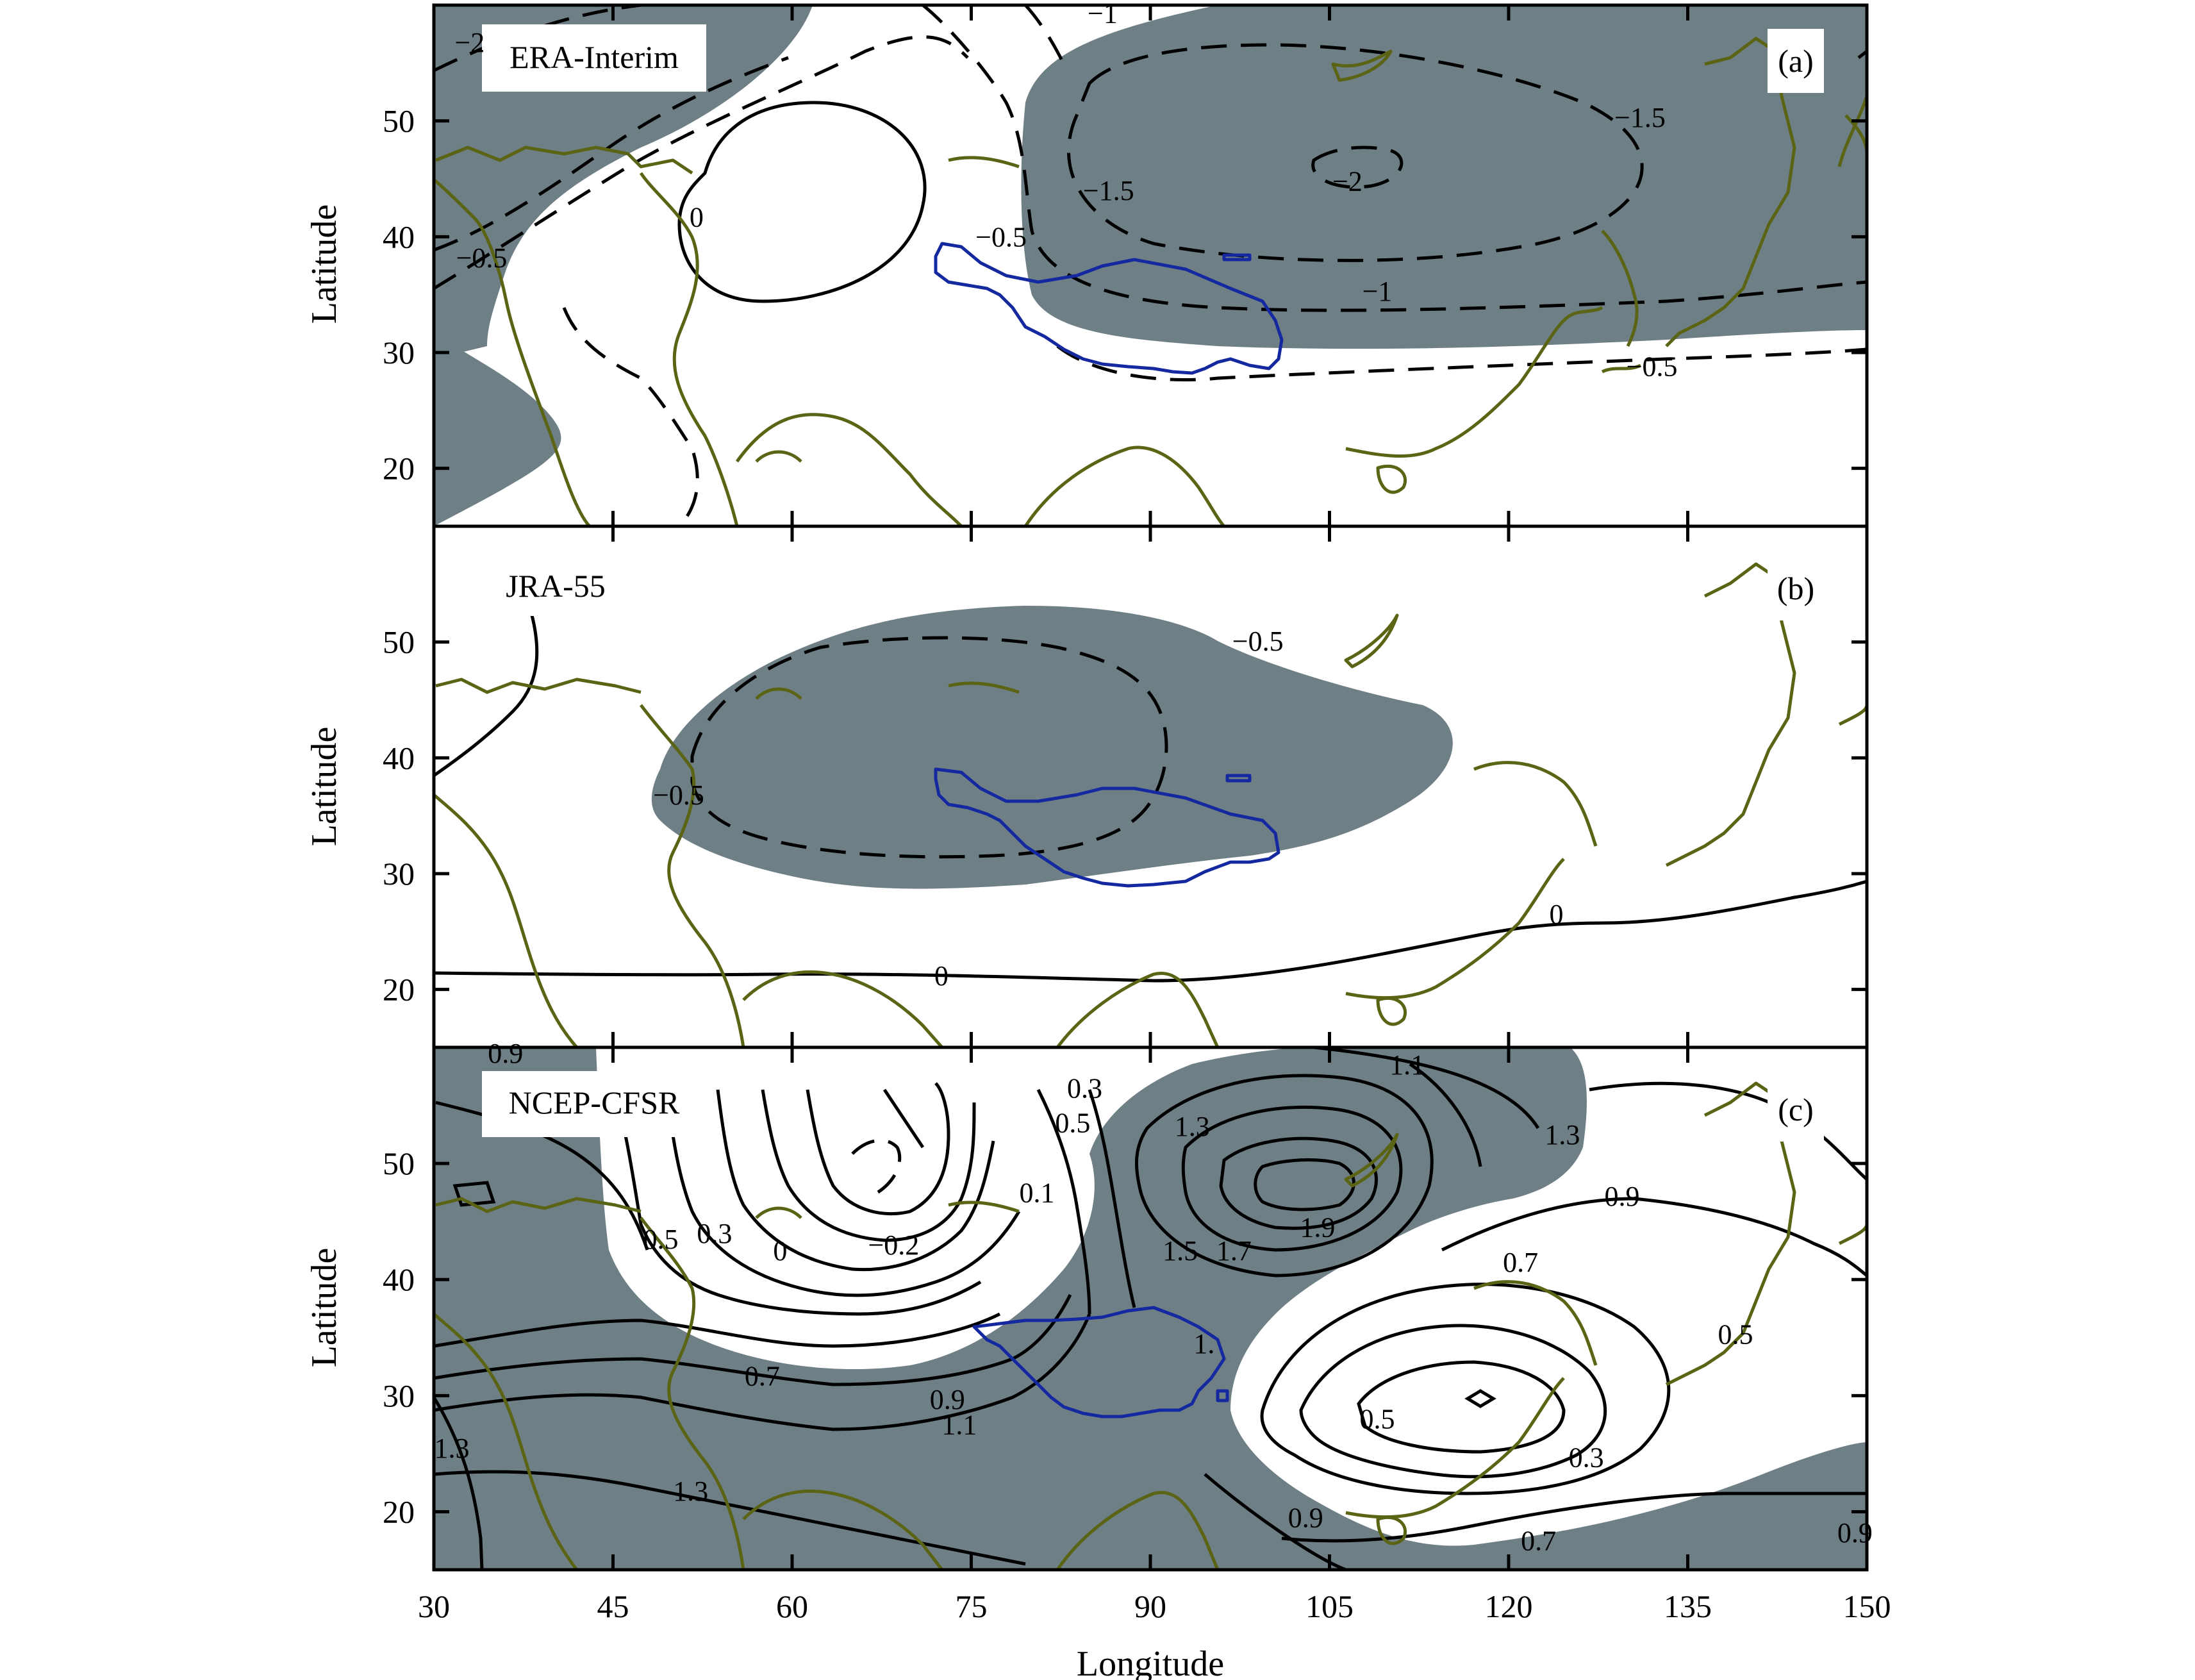 The image size is (2195, 1680). I want to click on contour-label-b-3: 0, so click(941, 976).